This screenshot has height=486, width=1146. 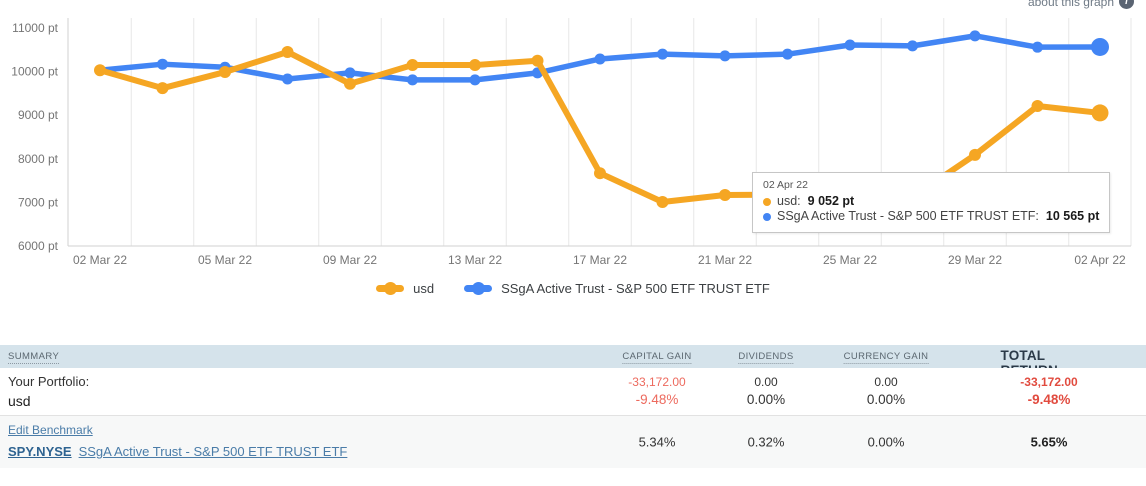 I want to click on x-axis-tick-label: 29 Mar 22, so click(x=975, y=260).